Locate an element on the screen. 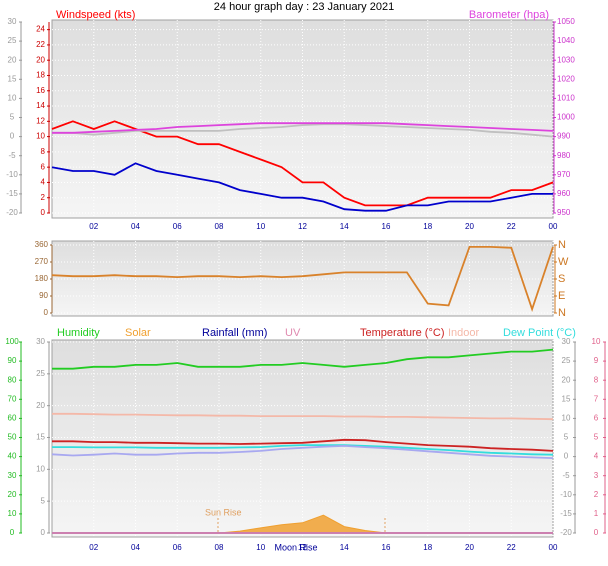 The height and width of the screenshot is (566, 608). y-tick-label: 50 is located at coordinates (12, 437).